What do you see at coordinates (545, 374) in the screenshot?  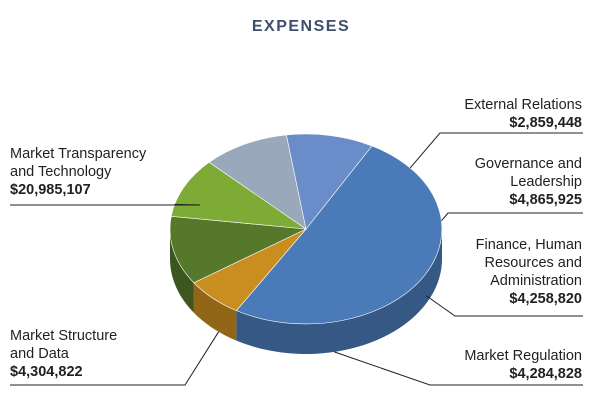 I see `slice-value: $4,284,828` at bounding box center [545, 374].